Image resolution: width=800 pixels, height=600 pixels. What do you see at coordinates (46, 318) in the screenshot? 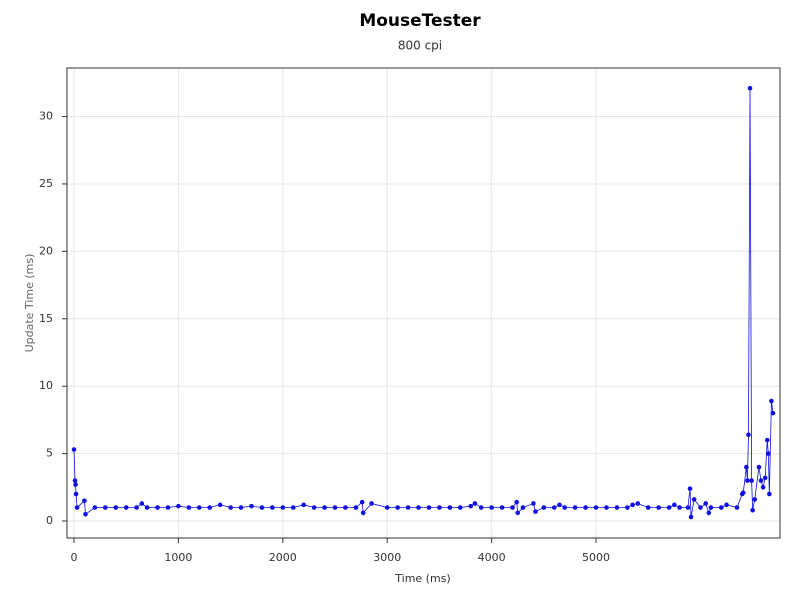
I see `y-tick-label: 15` at bounding box center [46, 318].